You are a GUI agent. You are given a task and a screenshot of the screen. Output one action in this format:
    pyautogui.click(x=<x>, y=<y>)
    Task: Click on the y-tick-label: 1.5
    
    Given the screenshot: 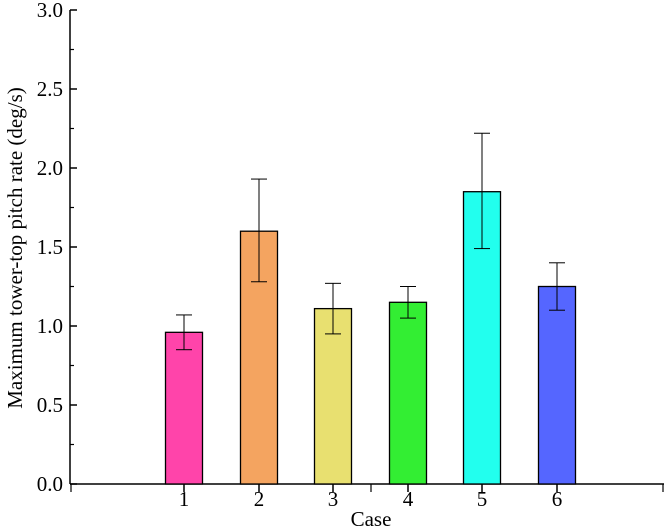 What is the action you would take?
    pyautogui.click(x=50, y=247)
    